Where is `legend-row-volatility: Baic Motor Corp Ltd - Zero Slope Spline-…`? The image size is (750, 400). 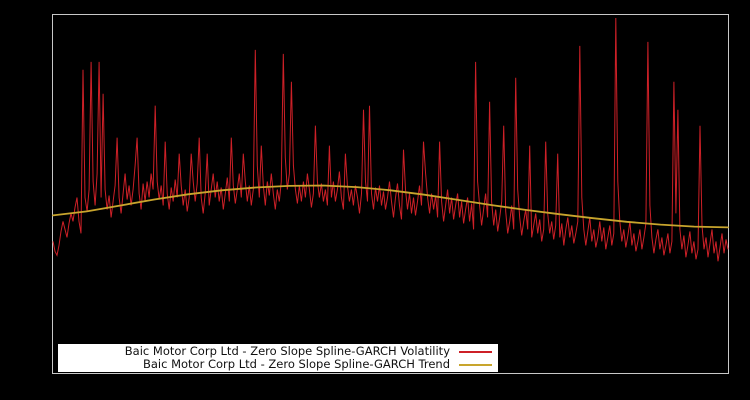 legend-row-volatility: Baic Motor Corp Ltd - Zero Slope Spline-… is located at coordinates (278, 351).